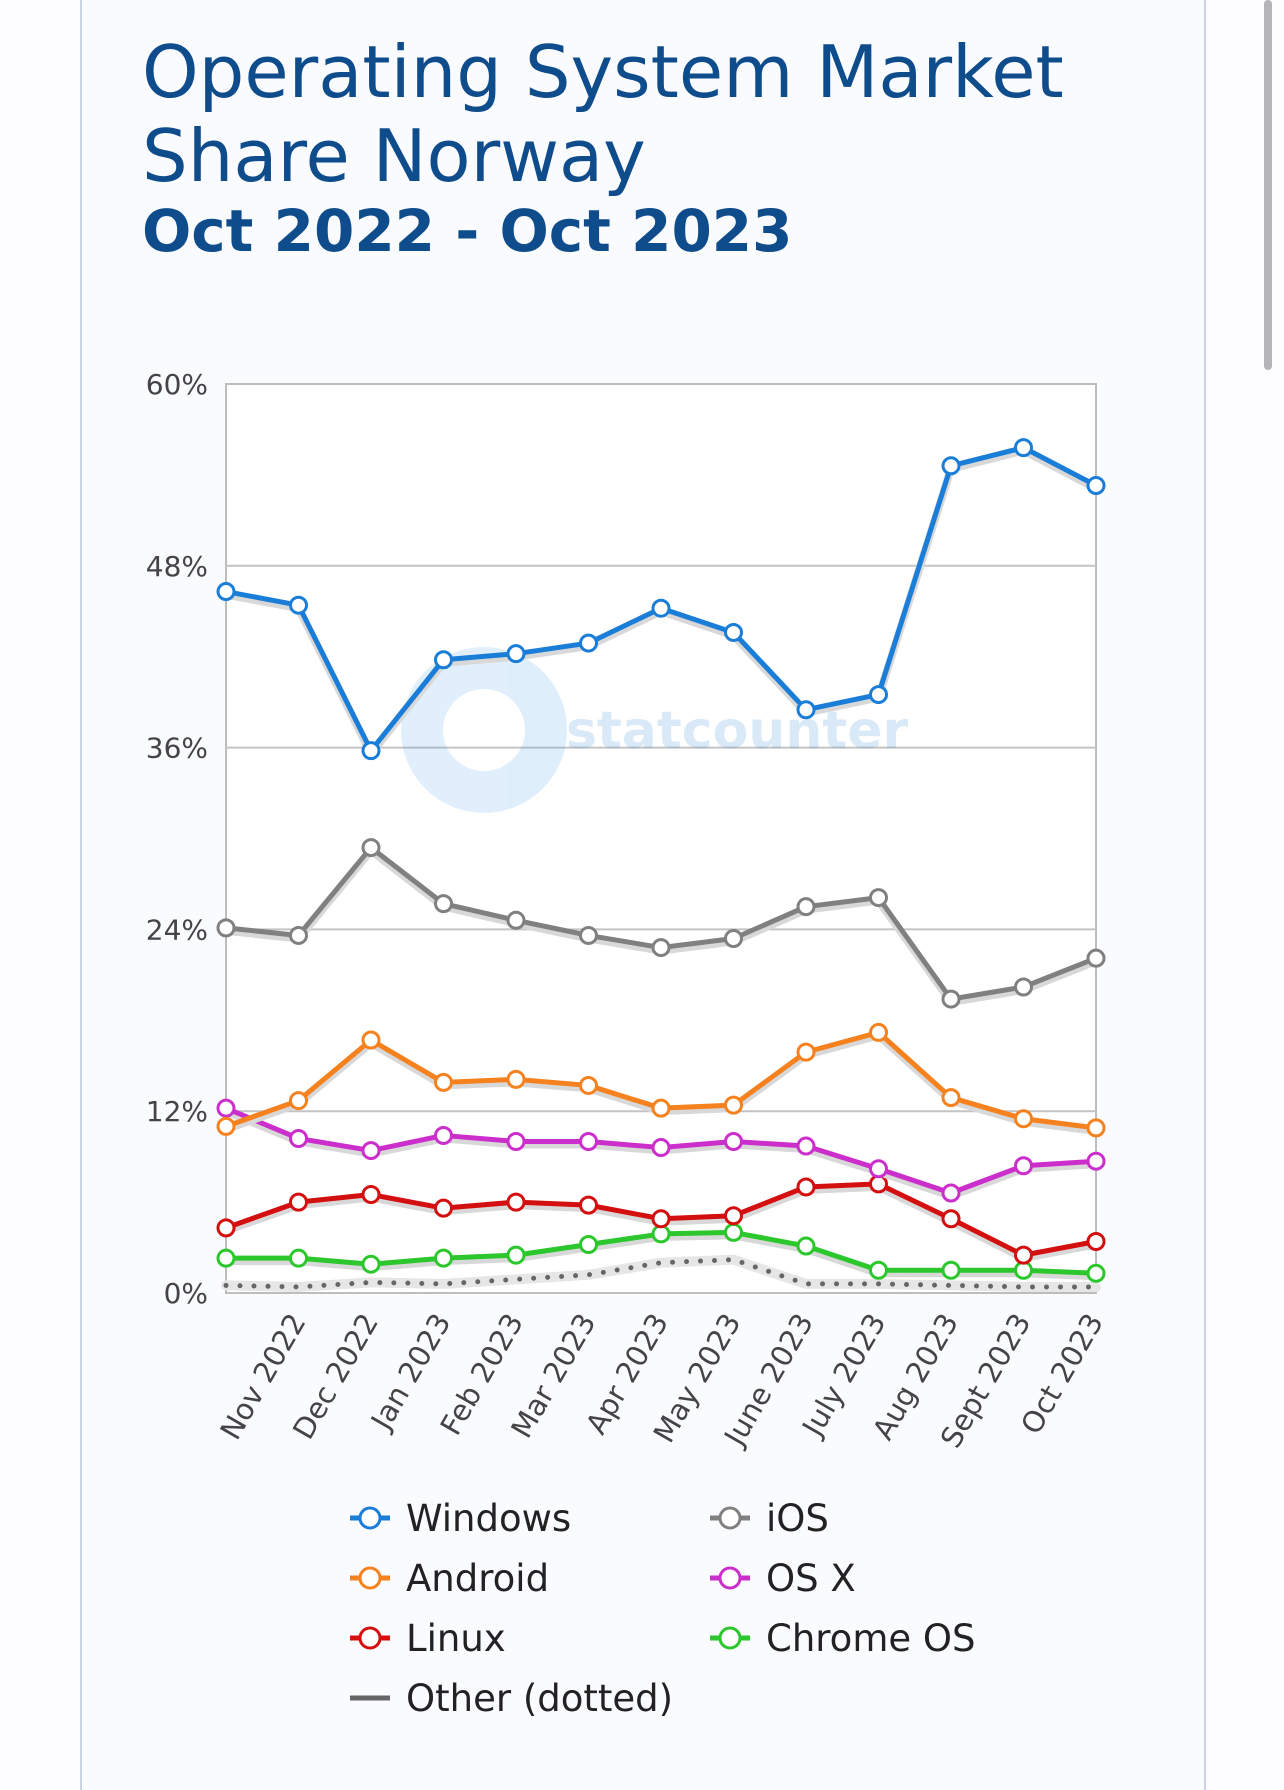 The image size is (1284, 1790). I want to click on legend-item: Chrome OS, so click(842, 1638).